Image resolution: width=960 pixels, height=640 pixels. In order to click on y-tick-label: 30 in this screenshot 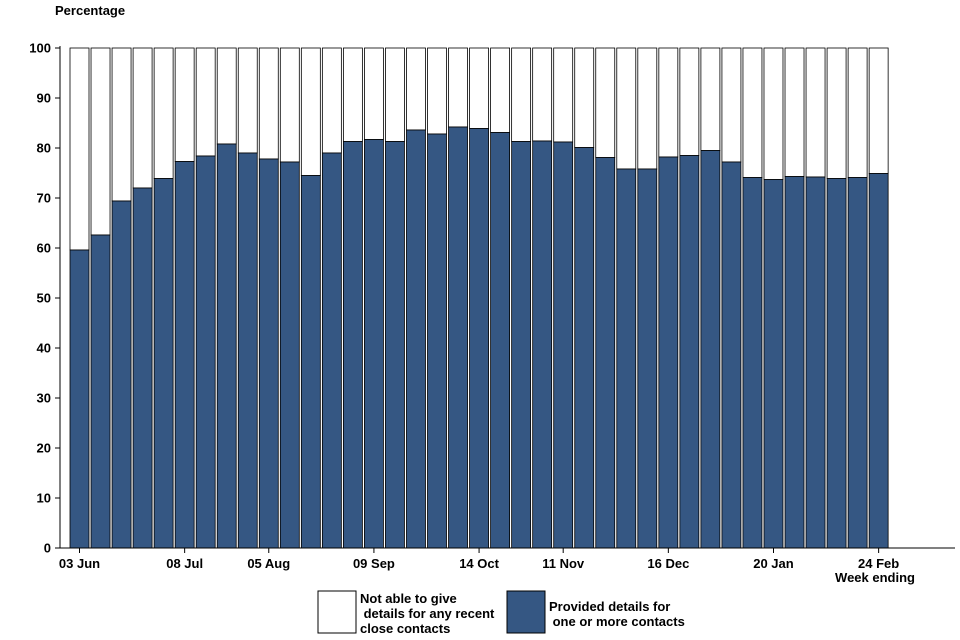, I will do `click(44, 398)`.